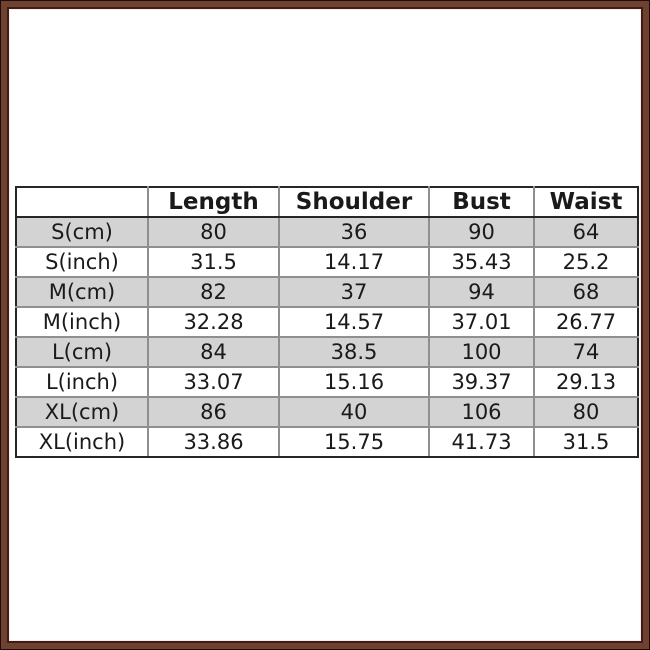 Image resolution: width=650 pixels, height=650 pixels. I want to click on value-cell: 86, so click(213, 412).